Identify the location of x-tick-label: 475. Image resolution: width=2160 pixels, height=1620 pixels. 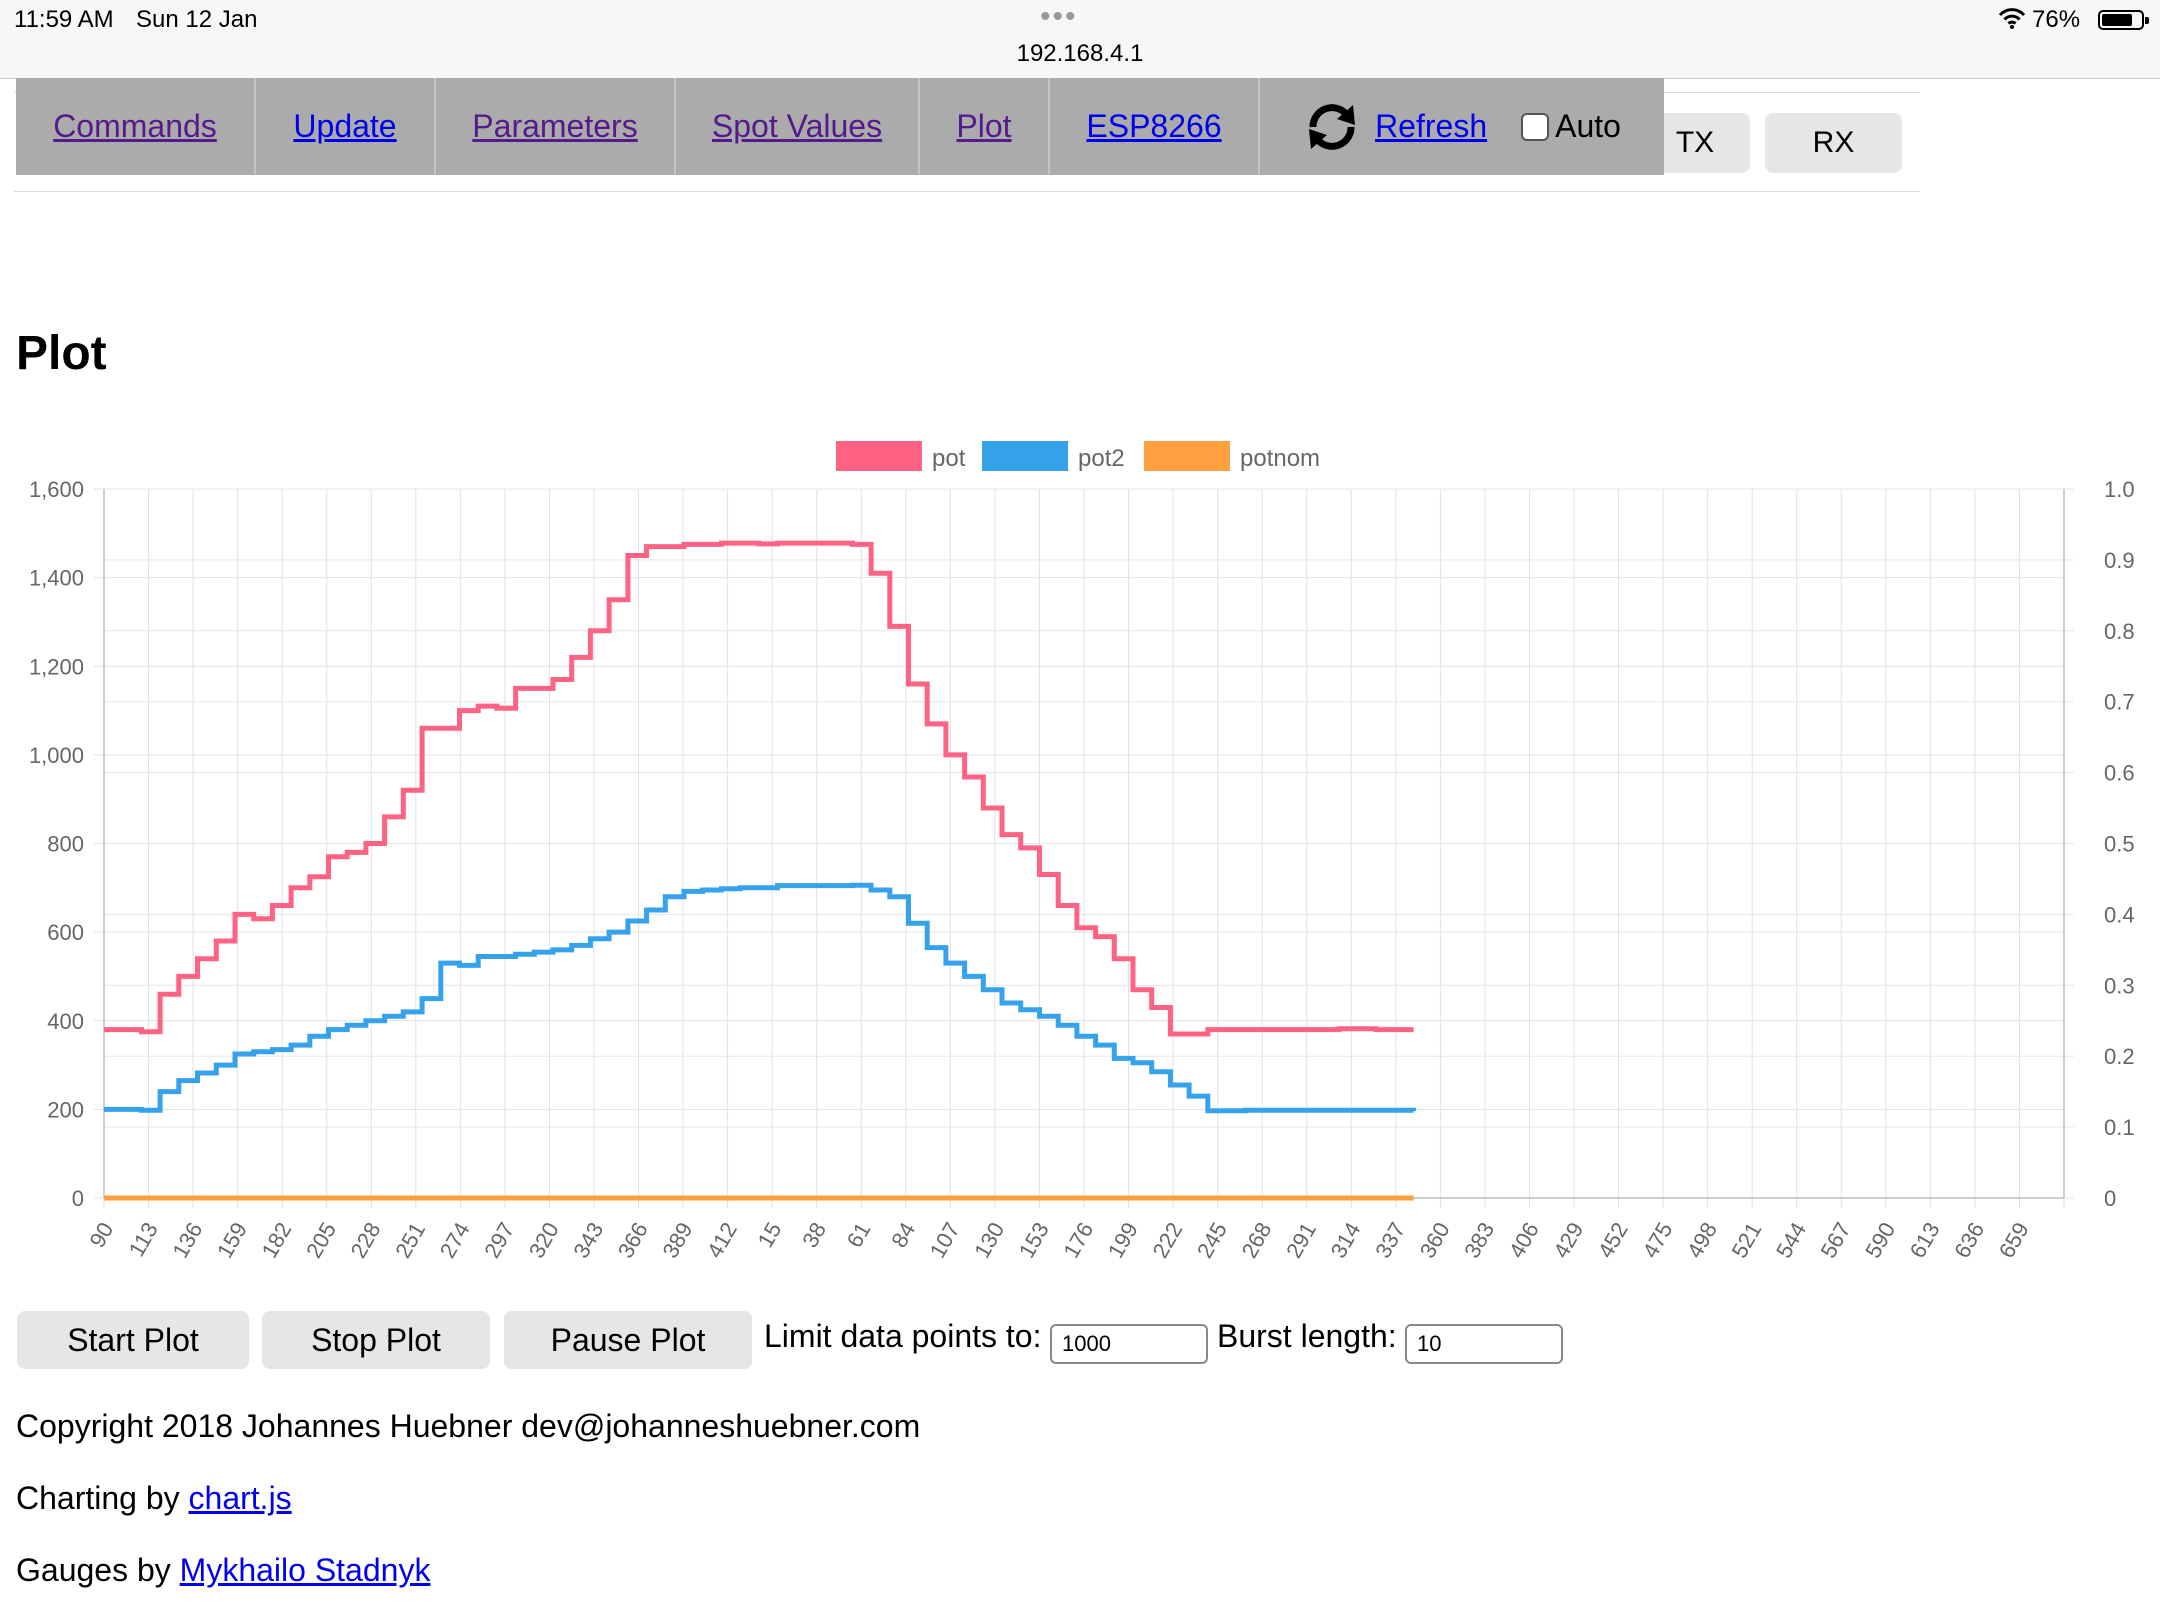
(1657, 1240).